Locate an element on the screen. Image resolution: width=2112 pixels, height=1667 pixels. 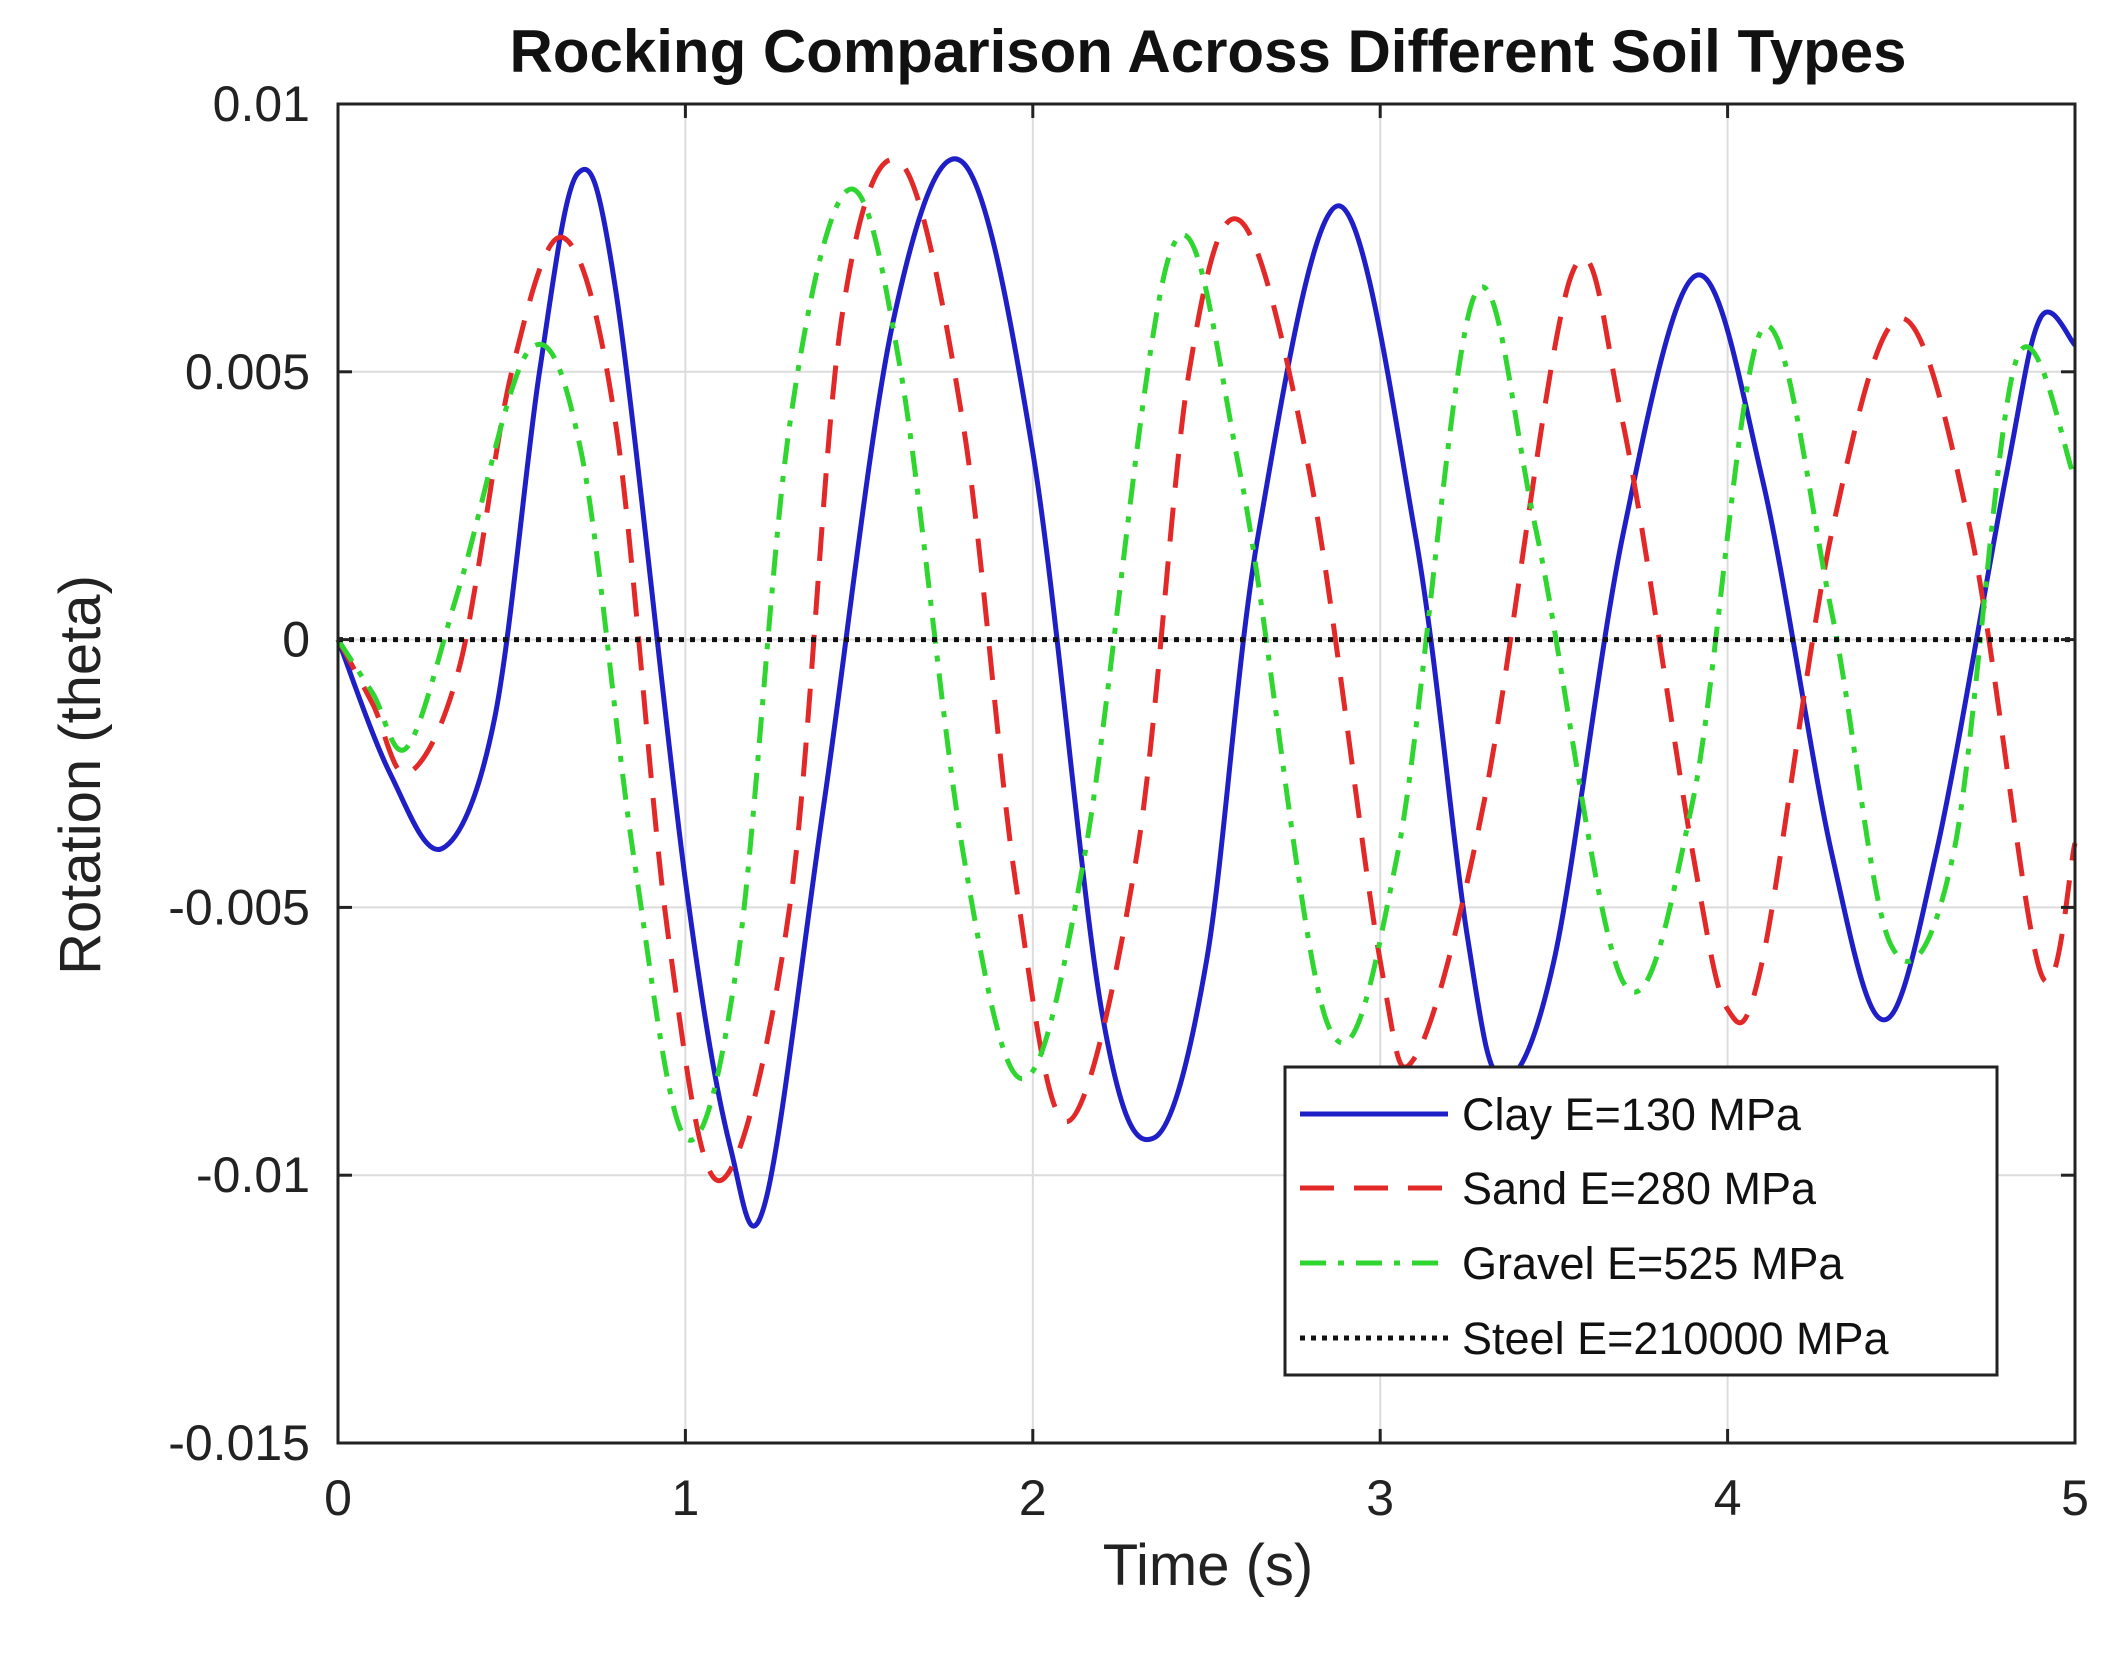
legend-label-gravel: Gravel E=525 MPa is located at coordinates (1653, 1263).